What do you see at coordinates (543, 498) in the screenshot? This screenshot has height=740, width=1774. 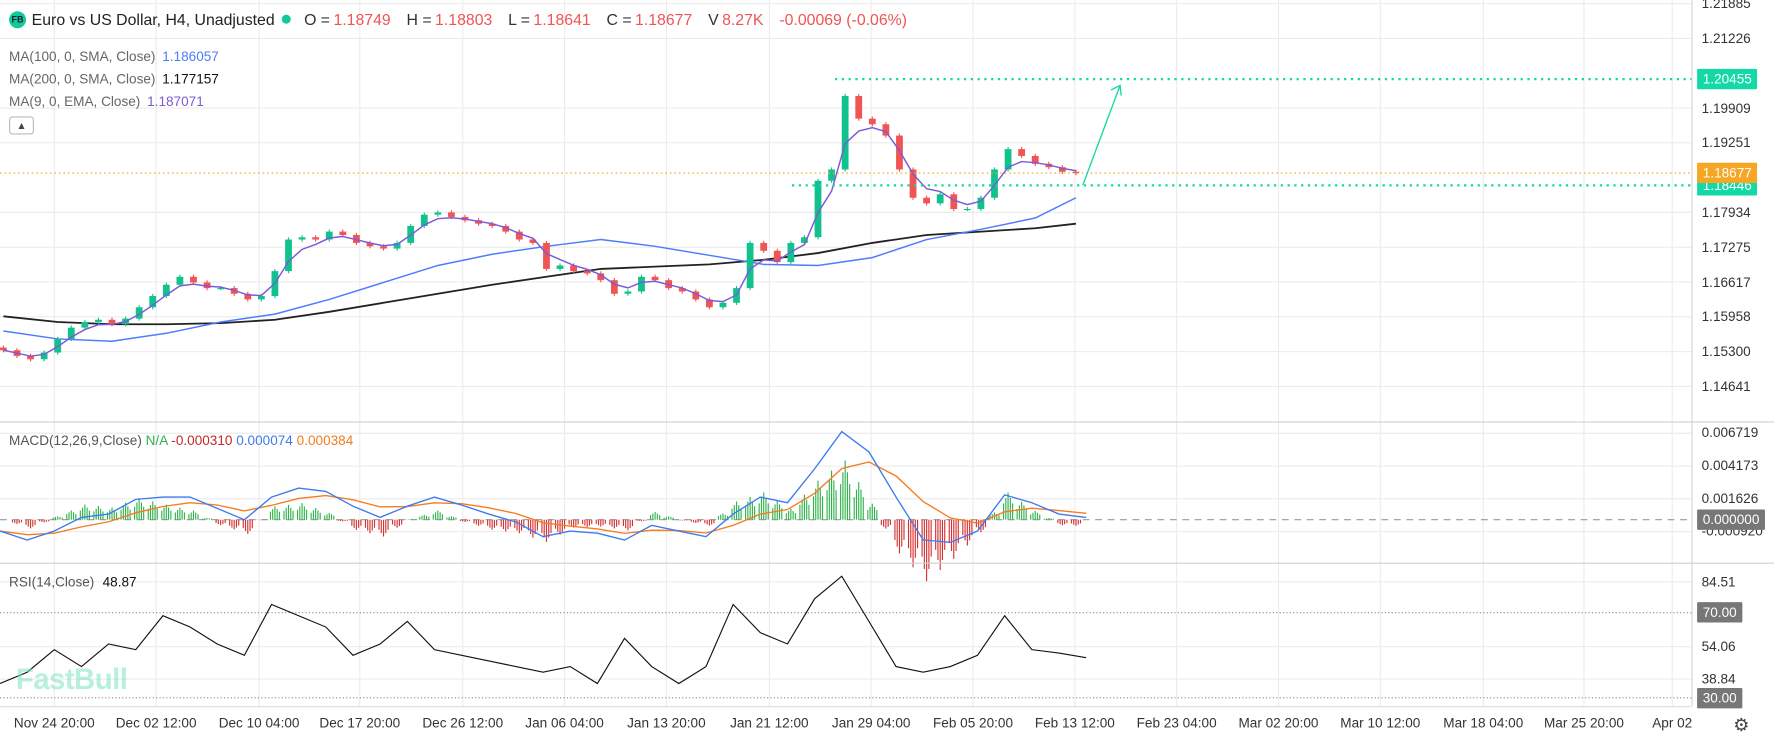 I see `macd-signal-line` at bounding box center [543, 498].